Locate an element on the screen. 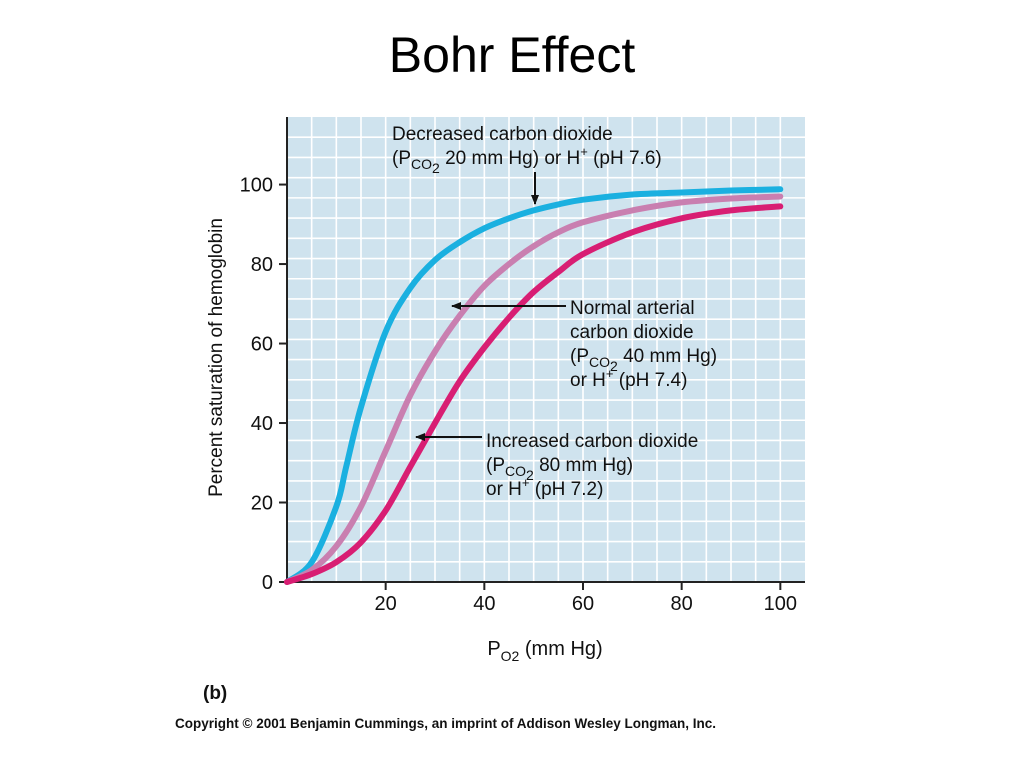  y-tick-label: 60 is located at coordinates (262, 345).